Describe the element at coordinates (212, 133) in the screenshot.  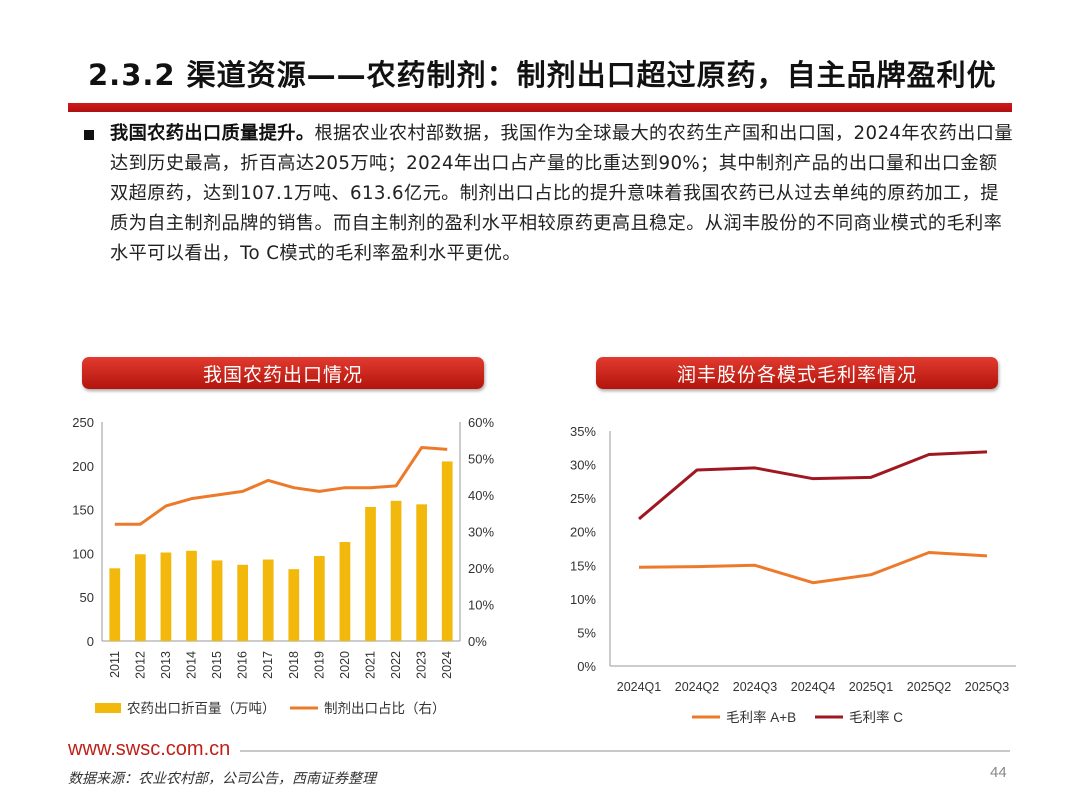
I see `paragraph-lead: 我国农药出口质量提升。` at that location.